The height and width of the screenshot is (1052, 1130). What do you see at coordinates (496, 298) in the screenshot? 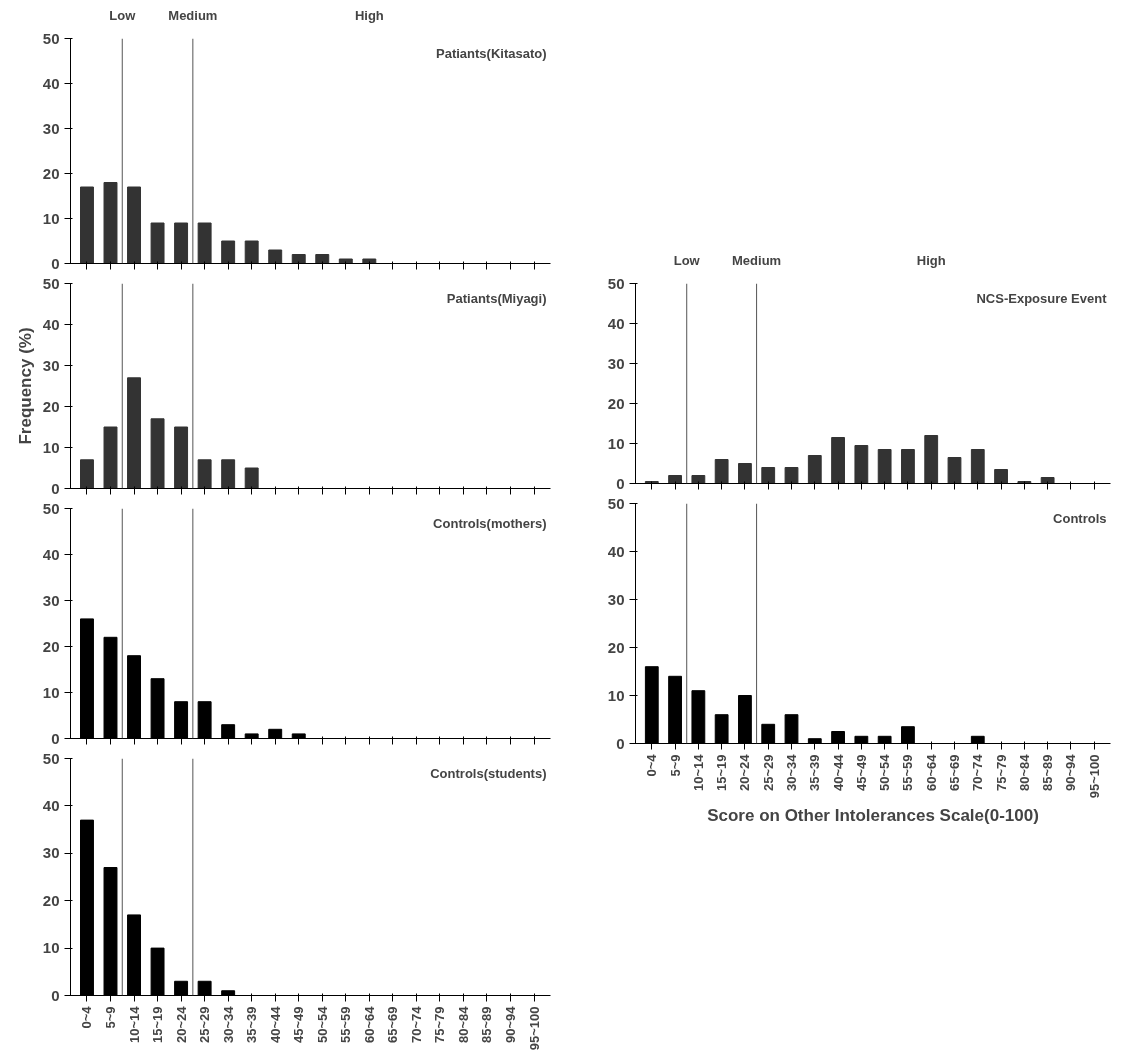
I see `text: Patiants(Miyagi)` at bounding box center [496, 298].